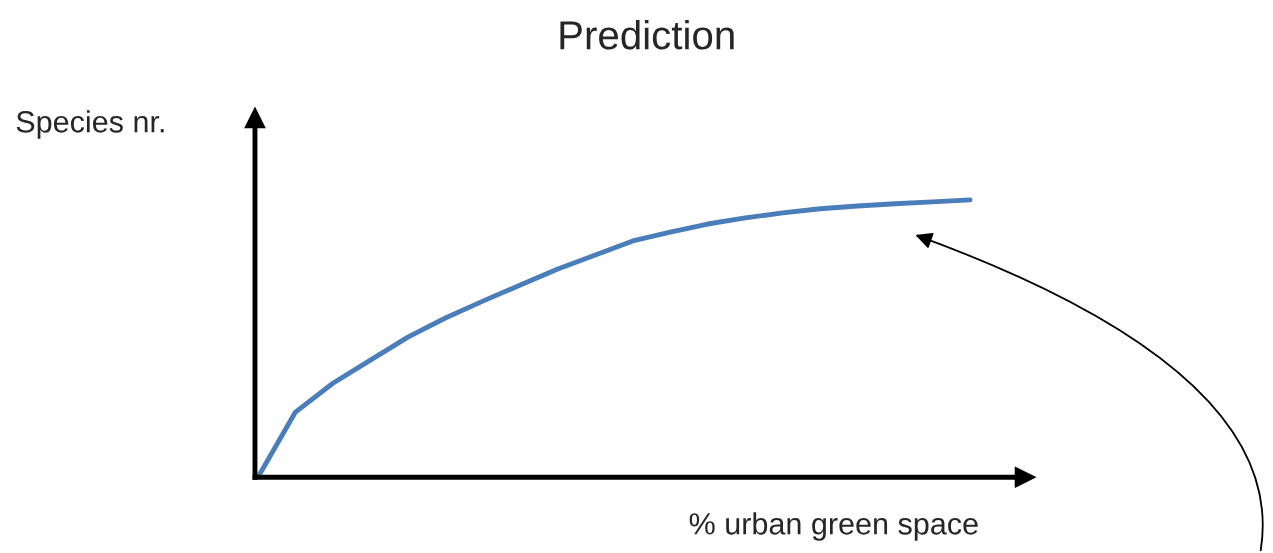 This screenshot has width=1273, height=553. I want to click on chart-title: Prediction, so click(647, 34).